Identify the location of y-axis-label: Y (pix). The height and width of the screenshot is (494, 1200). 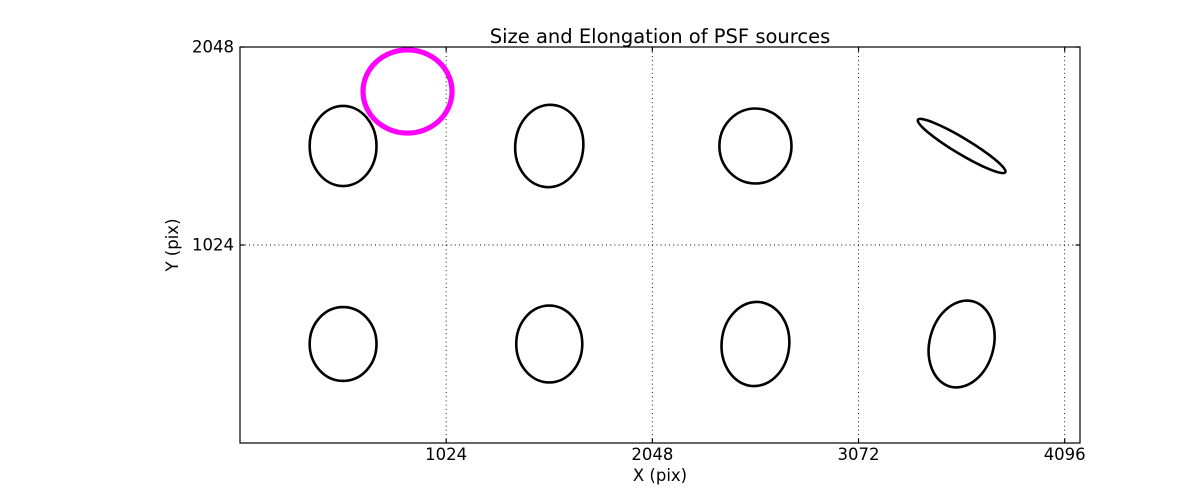
(172, 245).